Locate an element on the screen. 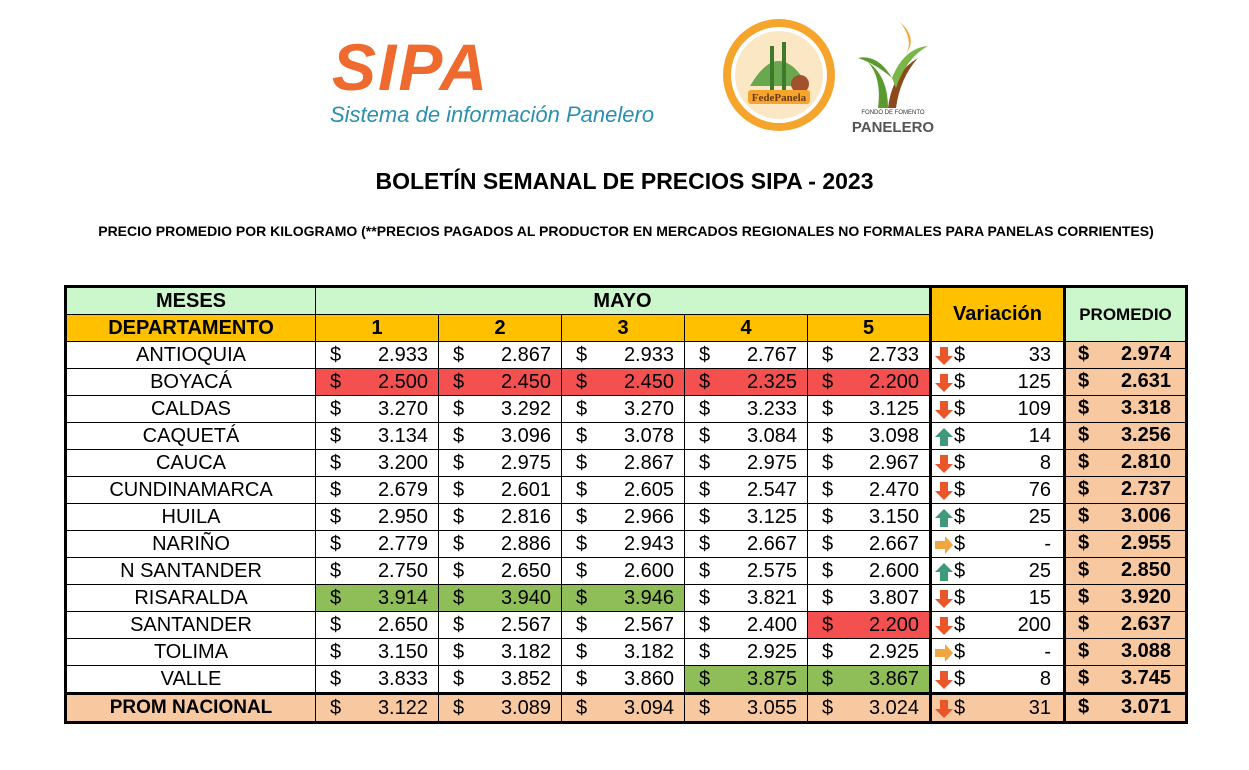 The width and height of the screenshot is (1249, 770). promedio-value: 2.737 is located at coordinates (1145, 489).